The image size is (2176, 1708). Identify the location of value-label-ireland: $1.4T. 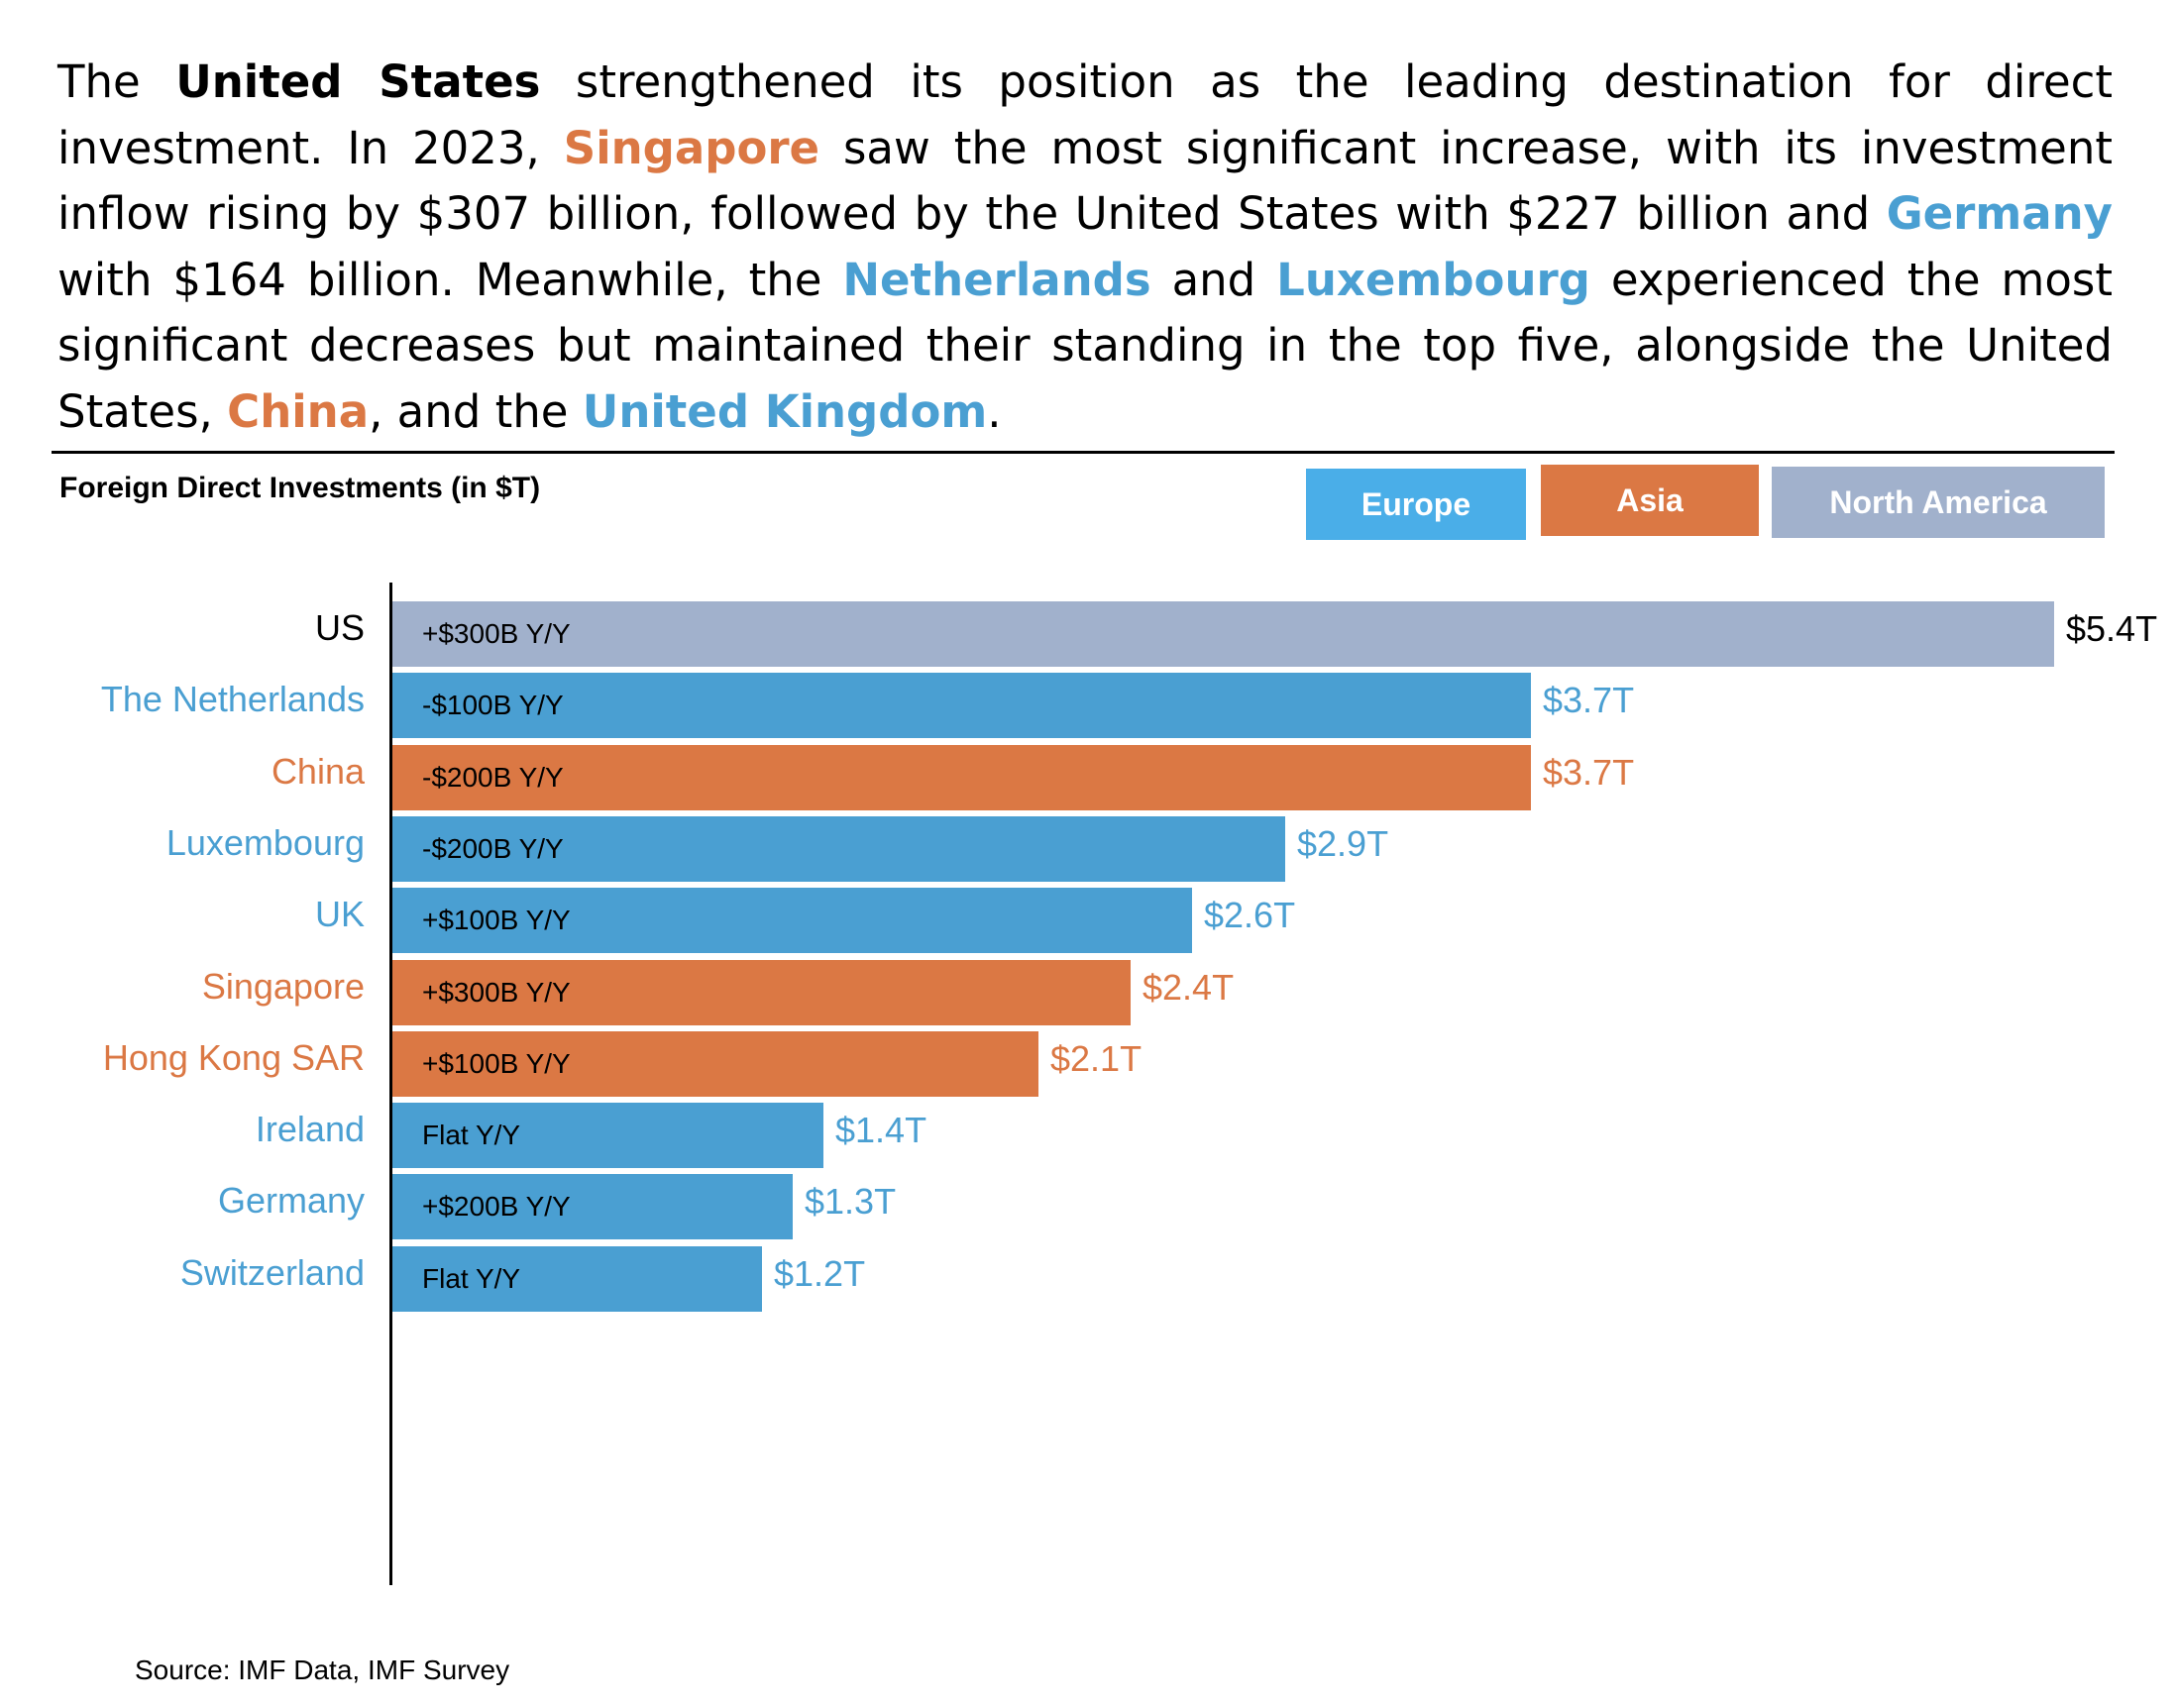
(881, 1130).